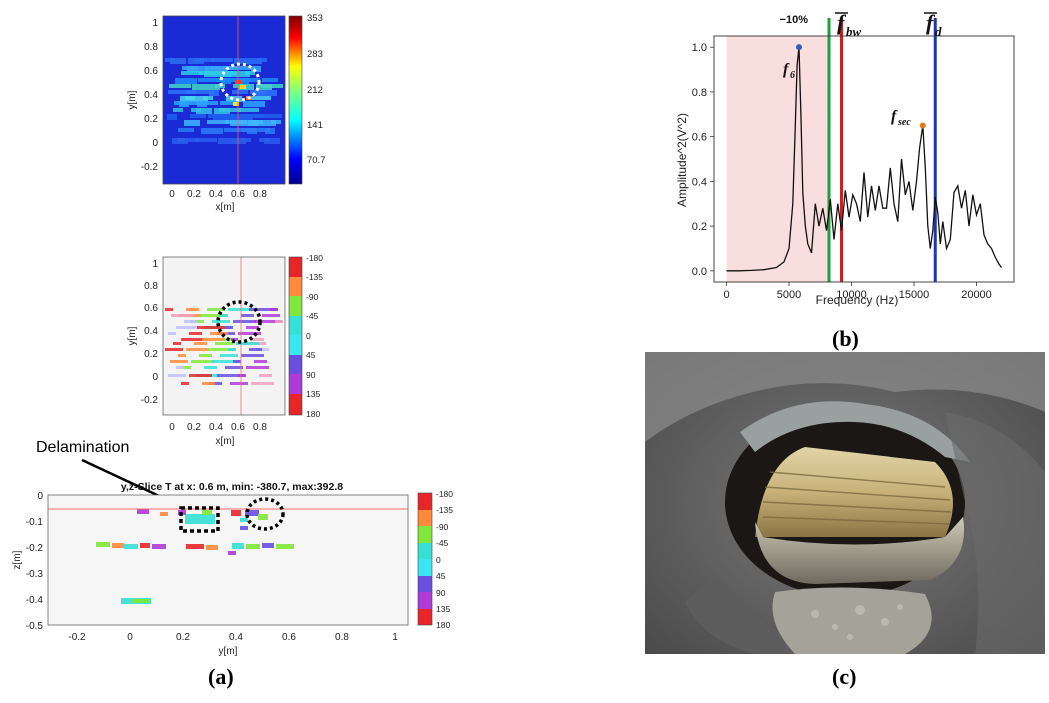  I want to click on delamination-box, so click(199, 519).